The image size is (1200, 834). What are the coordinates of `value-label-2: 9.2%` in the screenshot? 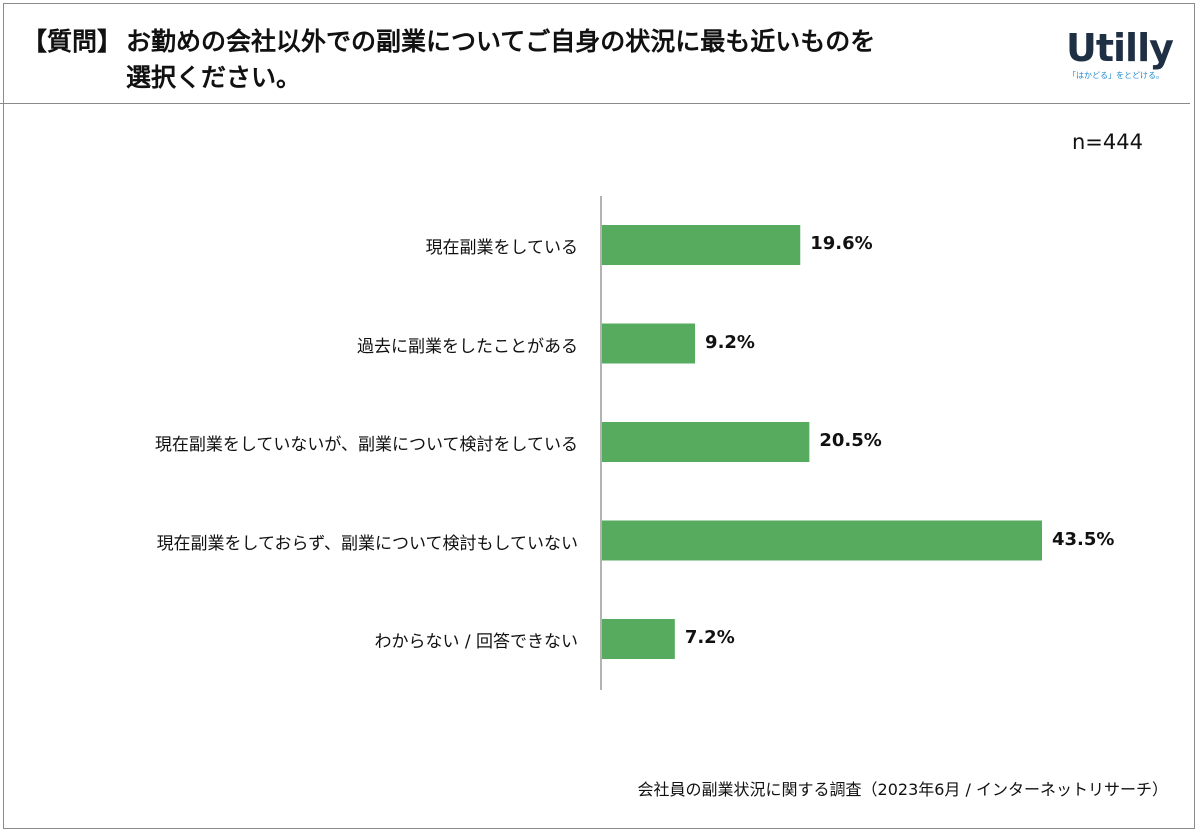 It's located at (730, 342).